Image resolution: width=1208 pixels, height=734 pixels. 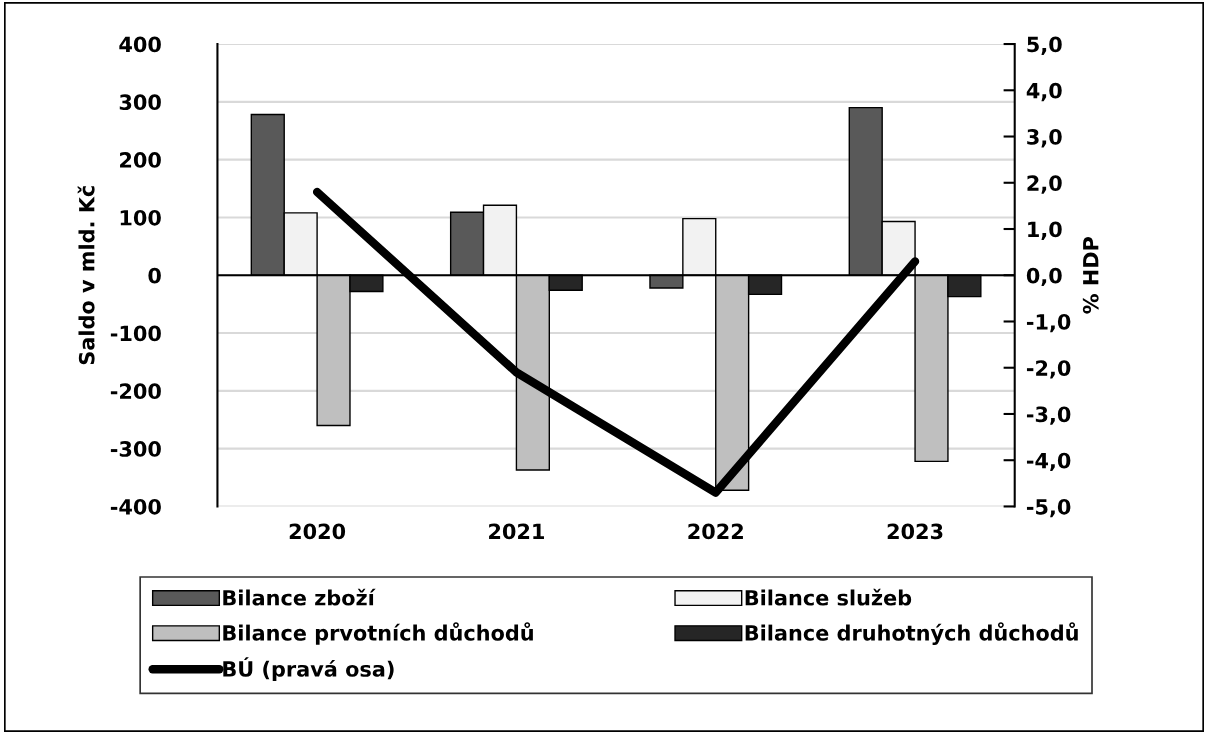 What do you see at coordinates (135, 391) in the screenshot?
I see `y-tick-label: -200` at bounding box center [135, 391].